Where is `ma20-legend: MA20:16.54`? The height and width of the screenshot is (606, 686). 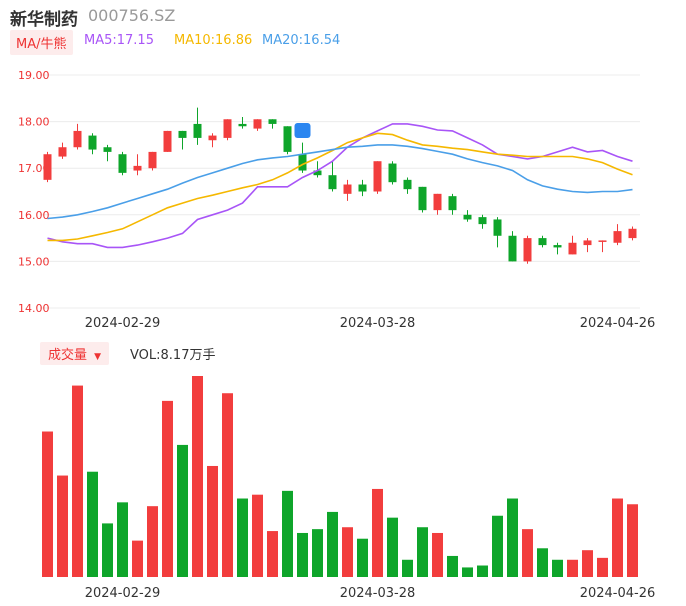 ma20-legend: MA20:16.54 is located at coordinates (301, 40).